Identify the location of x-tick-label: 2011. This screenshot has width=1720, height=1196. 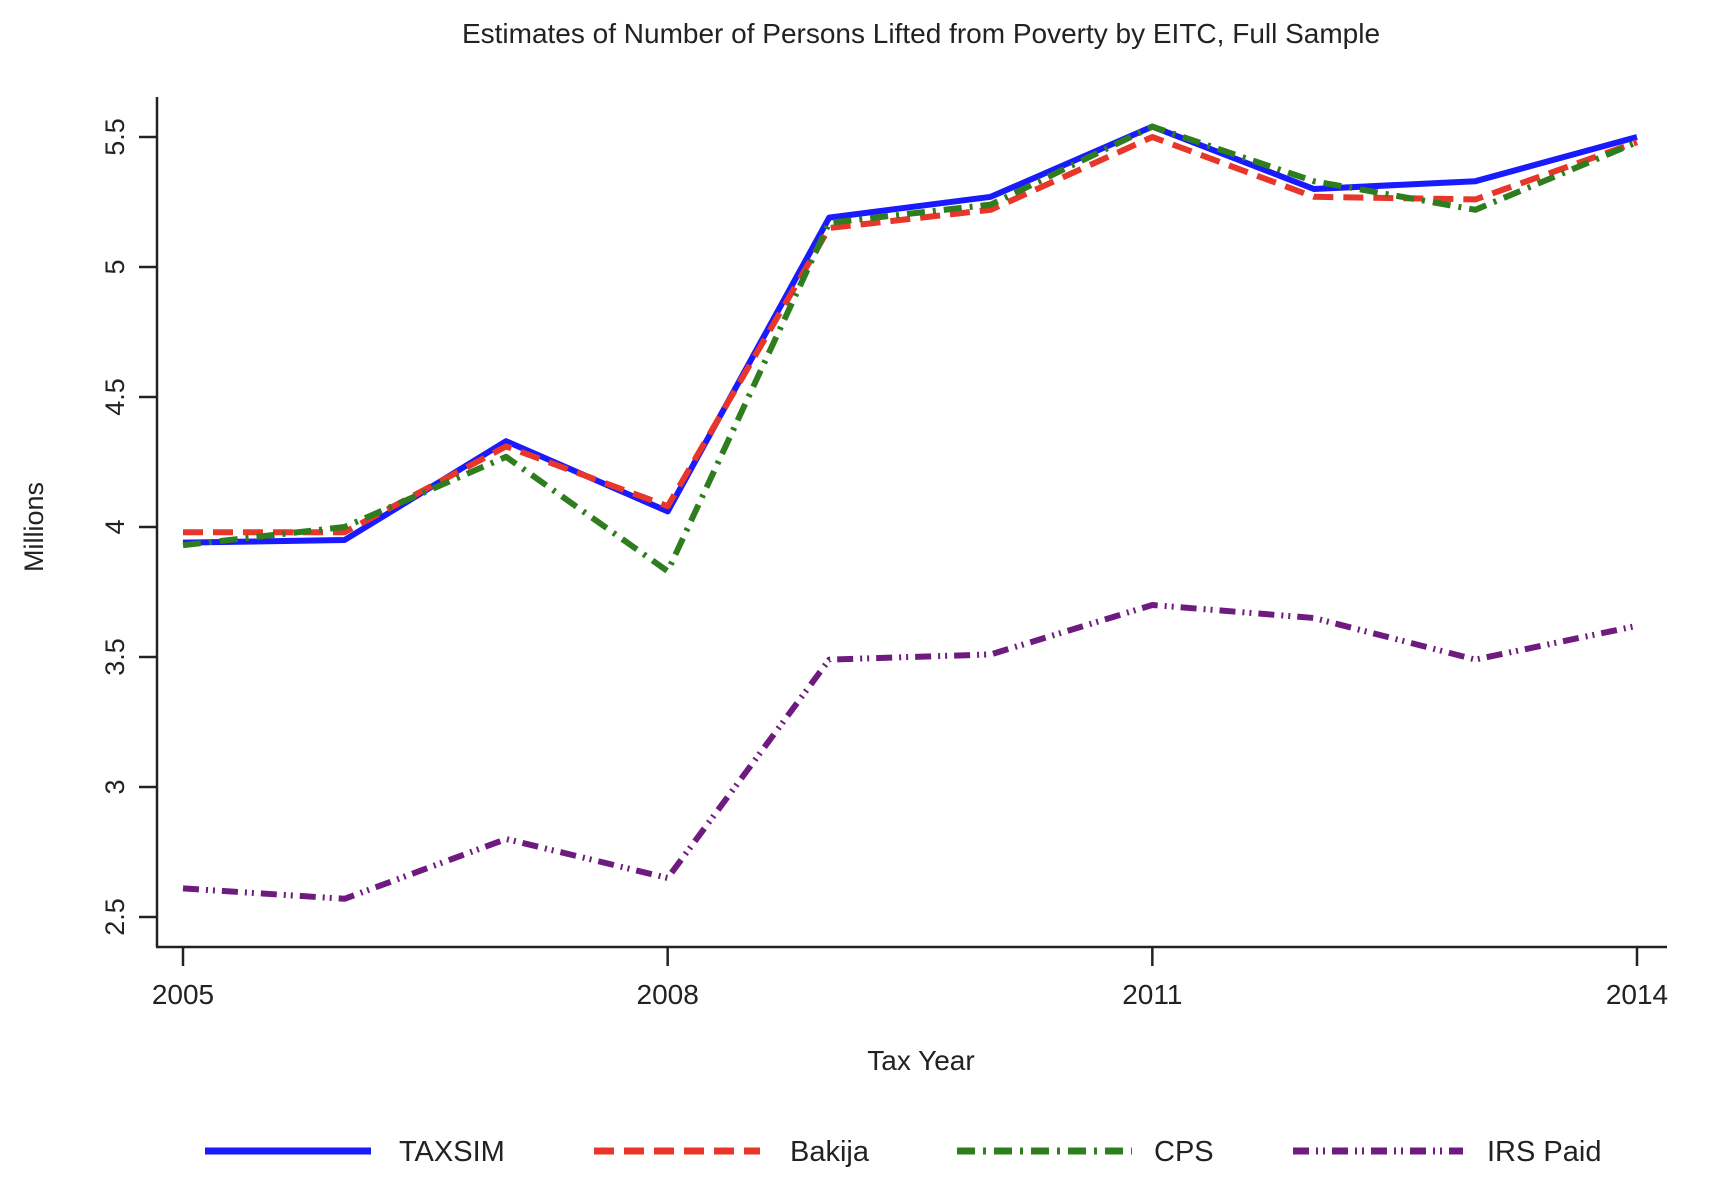
(1152, 994).